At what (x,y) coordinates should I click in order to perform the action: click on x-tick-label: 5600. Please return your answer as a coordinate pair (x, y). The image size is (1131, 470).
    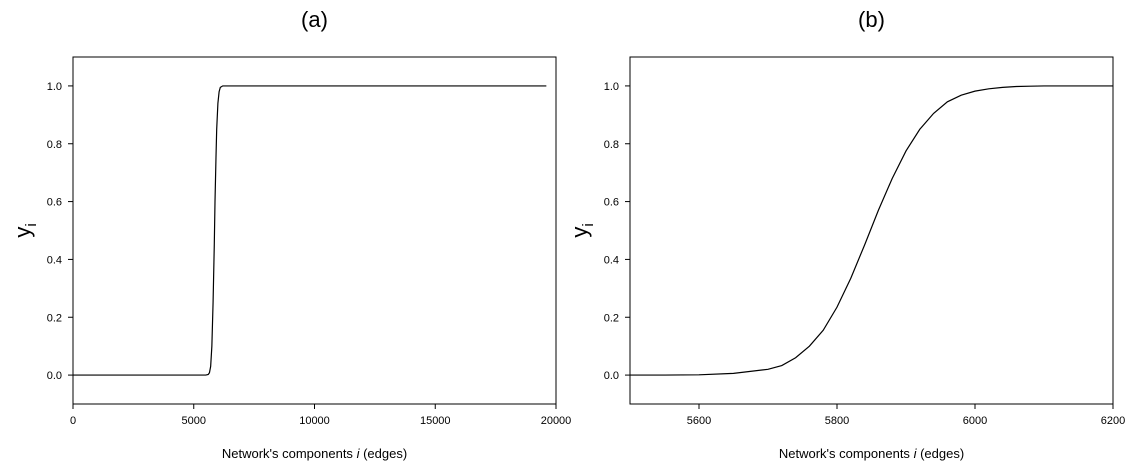
    Looking at the image, I should click on (699, 421).